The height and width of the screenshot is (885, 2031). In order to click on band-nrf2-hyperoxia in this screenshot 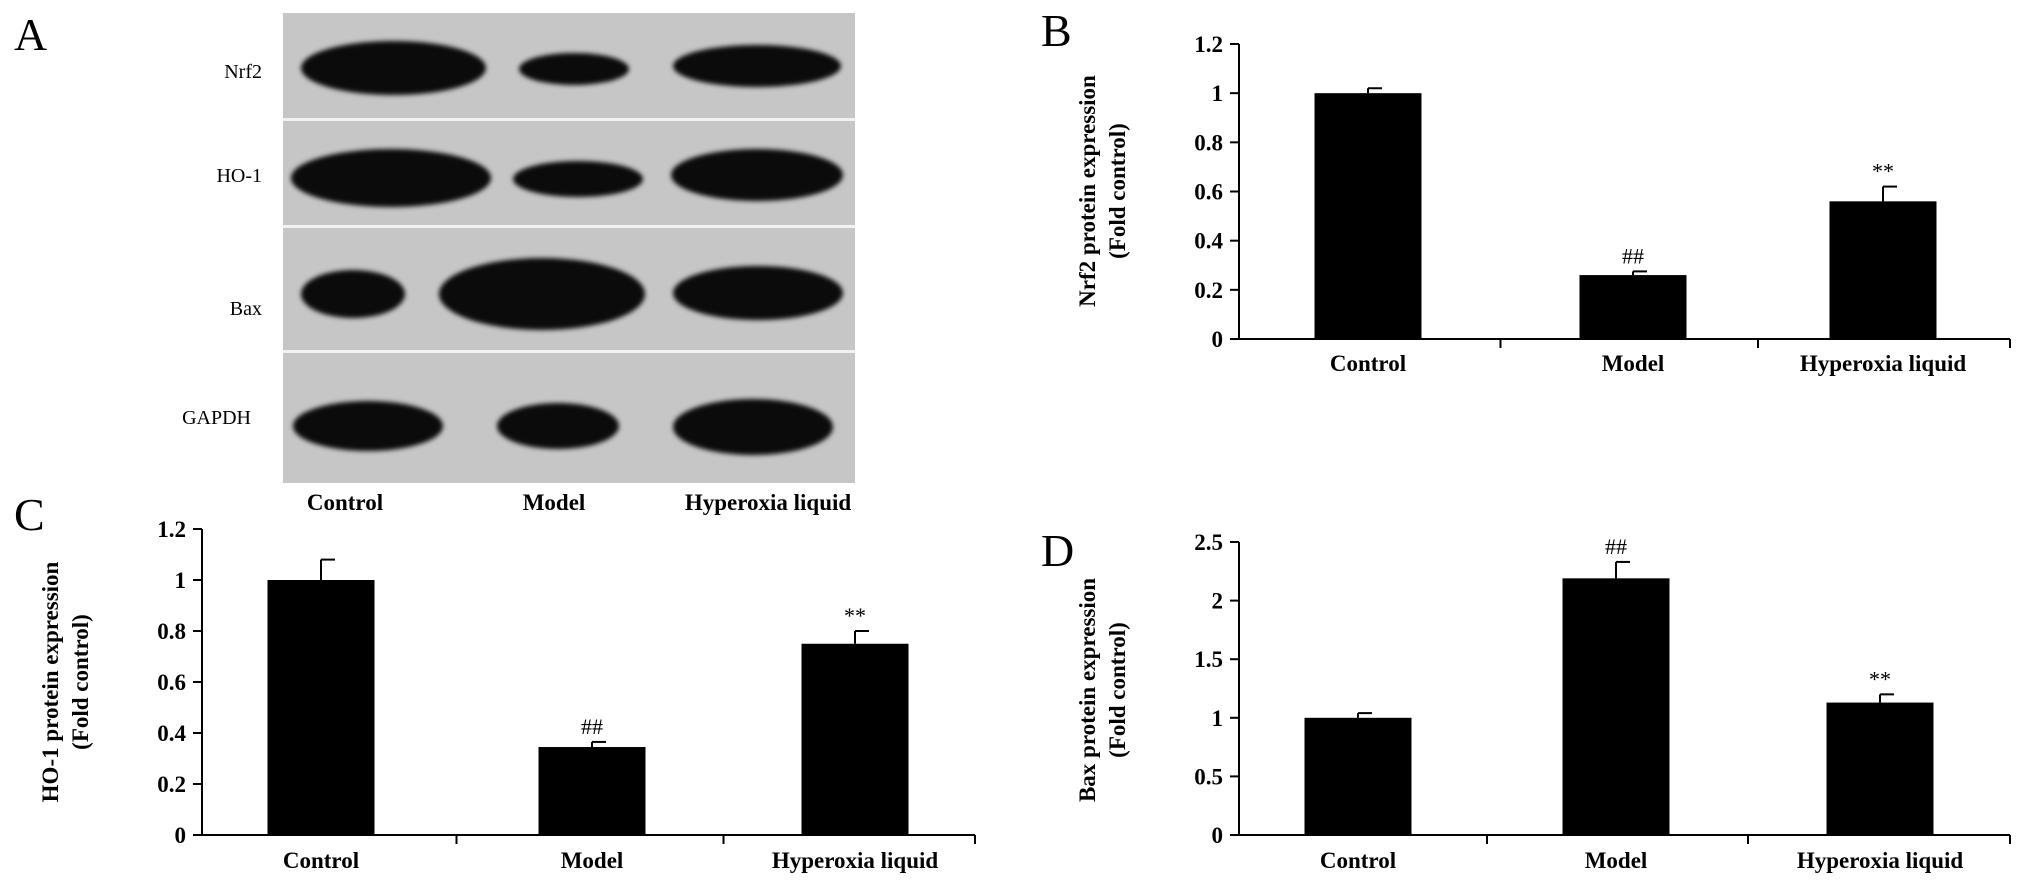, I will do `click(757, 66)`.